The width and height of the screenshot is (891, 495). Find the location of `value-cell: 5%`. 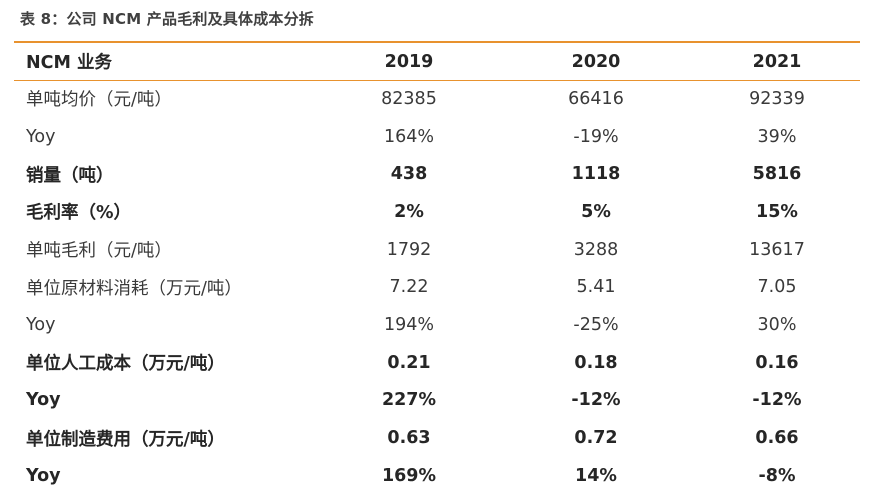

value-cell: 5% is located at coordinates (596, 211).